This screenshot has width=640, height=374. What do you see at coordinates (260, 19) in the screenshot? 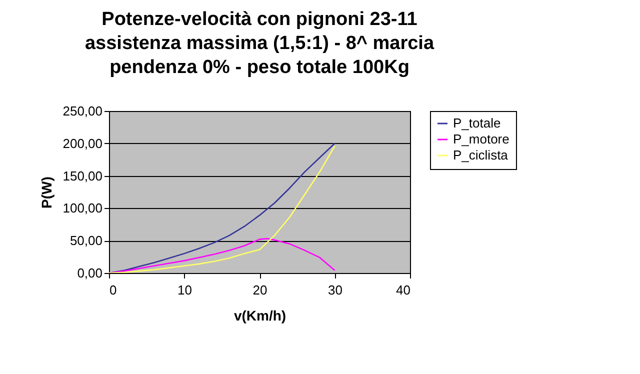
I see `text: Potenze-velocità con pignoni 23-11` at bounding box center [260, 19].